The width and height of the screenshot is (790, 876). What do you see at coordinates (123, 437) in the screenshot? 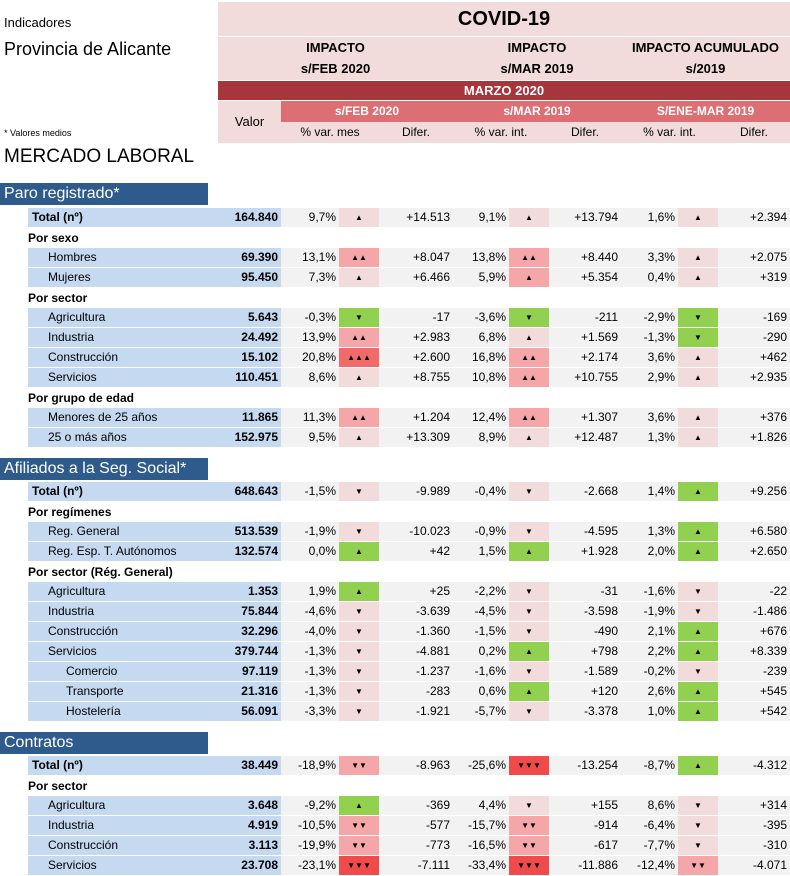
I see `row-label: 25 o más años` at bounding box center [123, 437].